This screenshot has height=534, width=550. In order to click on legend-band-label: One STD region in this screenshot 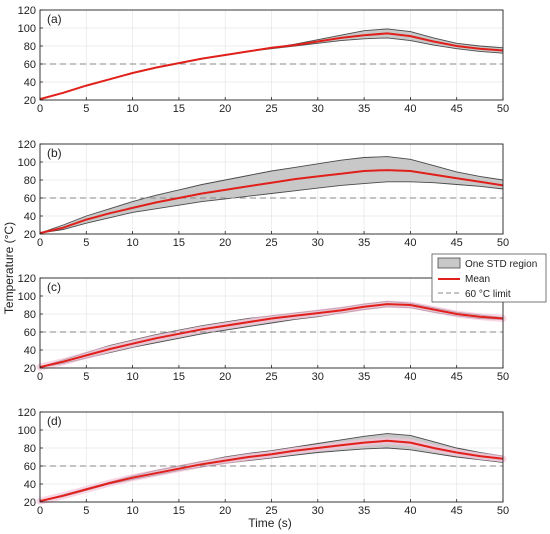, I will do `click(501, 264)`.